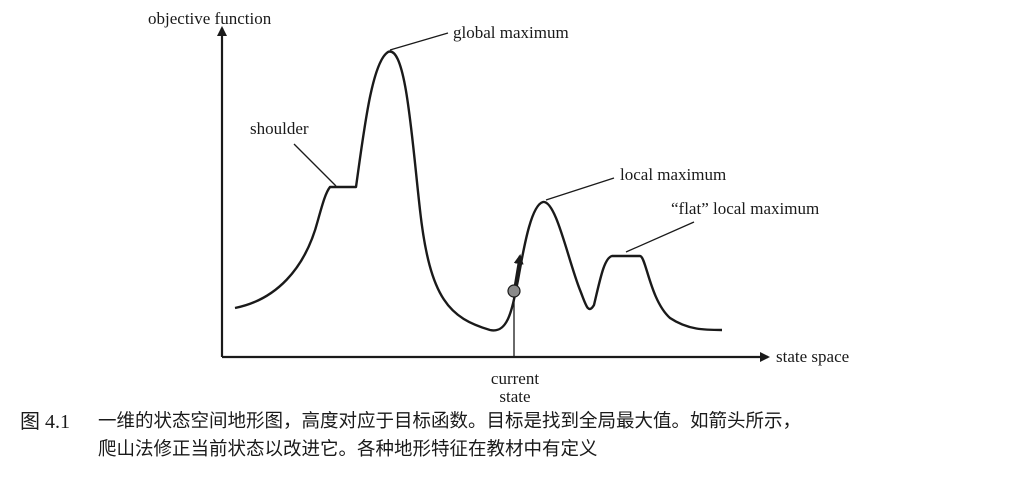  Describe the element at coordinates (210, 18) in the screenshot. I see `y-axis-label: objective function` at that location.